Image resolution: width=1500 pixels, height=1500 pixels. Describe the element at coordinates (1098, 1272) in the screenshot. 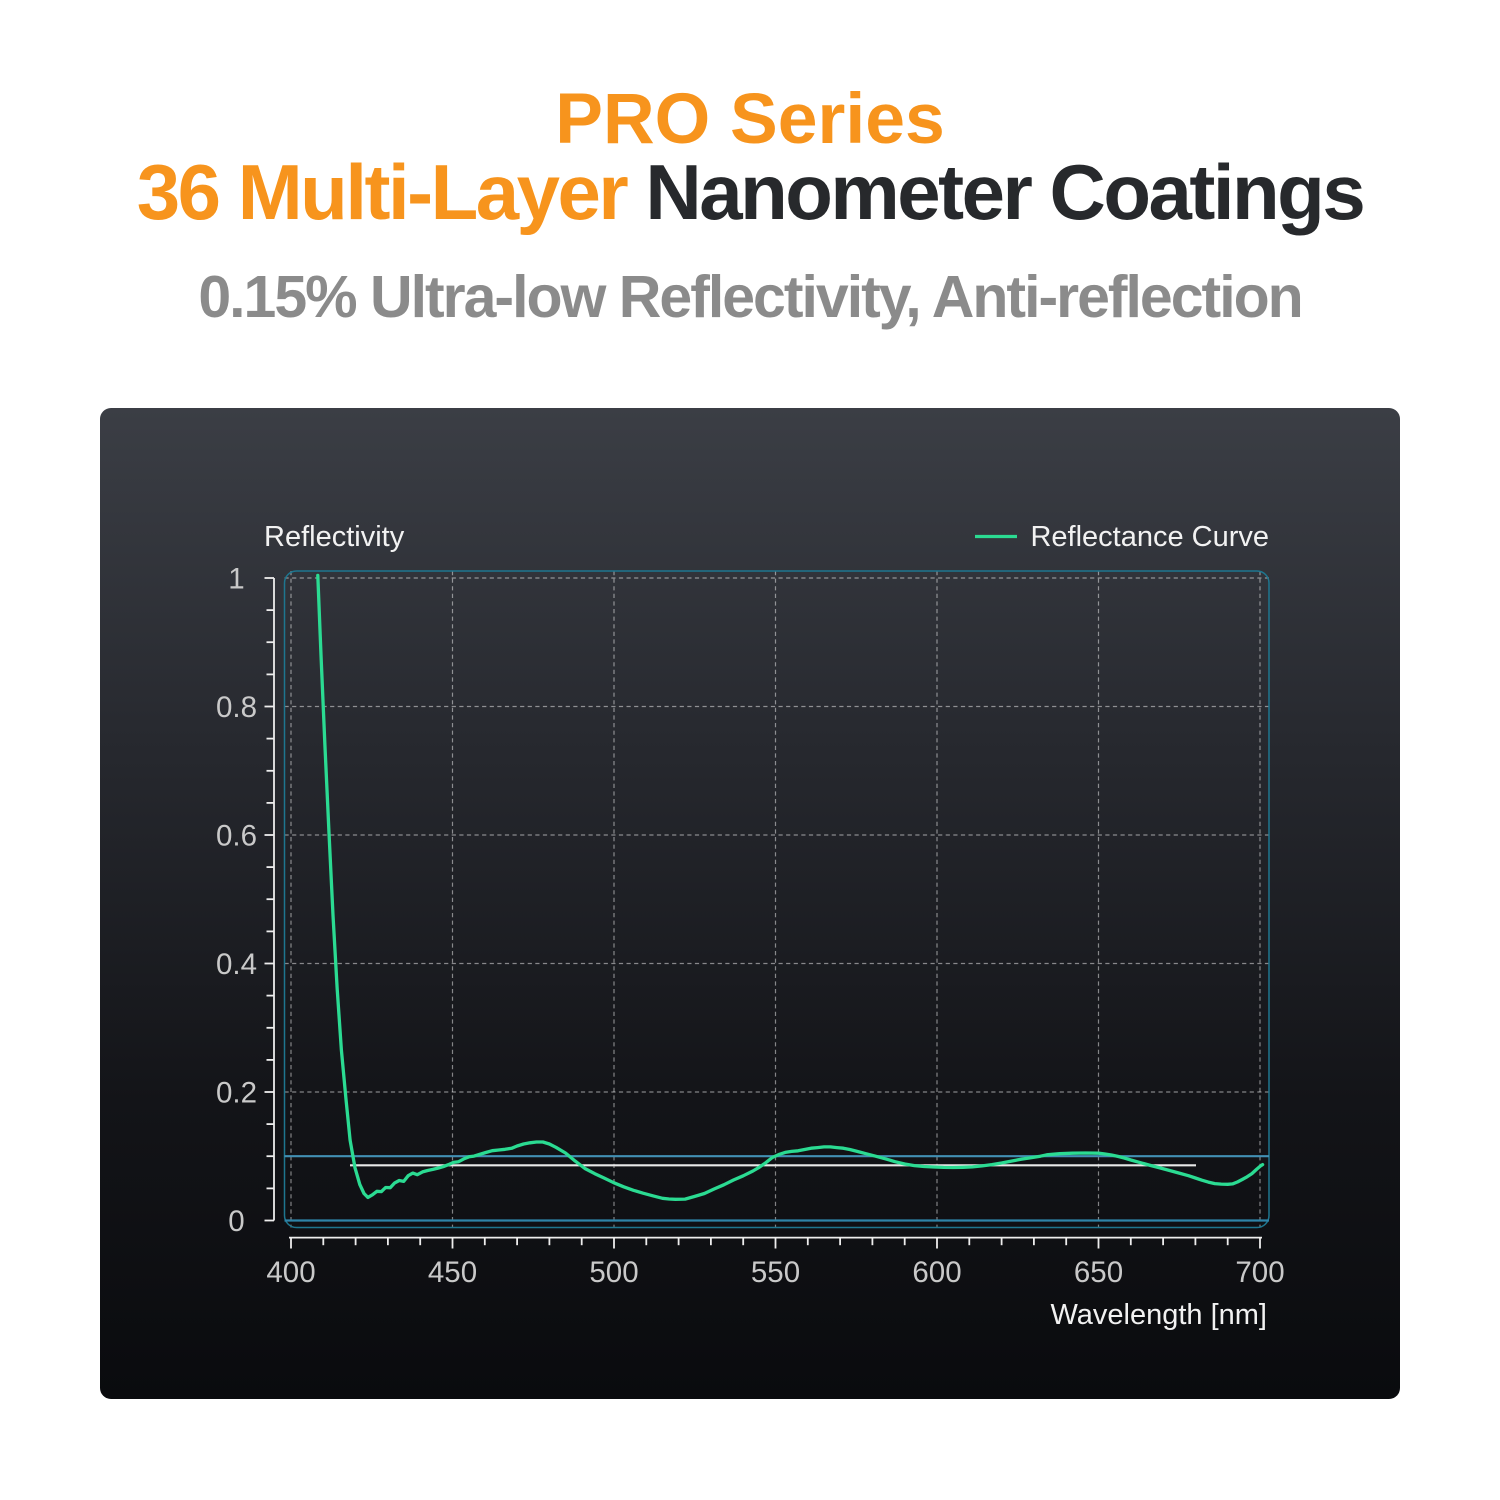

I see `svg-text: 650` at that location.